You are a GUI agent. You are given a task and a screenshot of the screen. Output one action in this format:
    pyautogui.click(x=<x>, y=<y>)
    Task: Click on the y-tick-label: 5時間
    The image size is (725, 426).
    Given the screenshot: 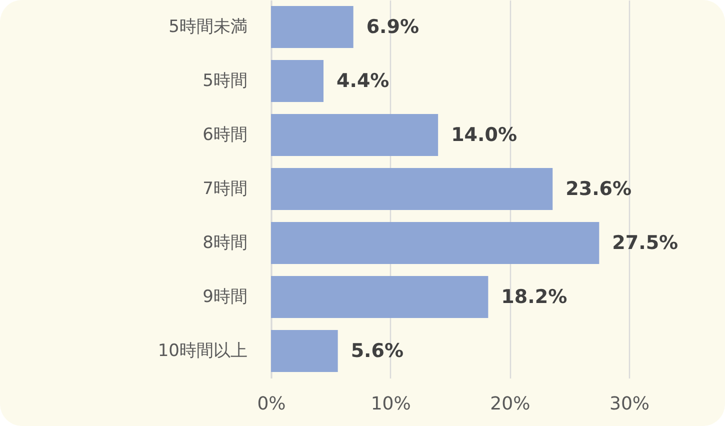 What is the action you would take?
    pyautogui.click(x=225, y=81)
    